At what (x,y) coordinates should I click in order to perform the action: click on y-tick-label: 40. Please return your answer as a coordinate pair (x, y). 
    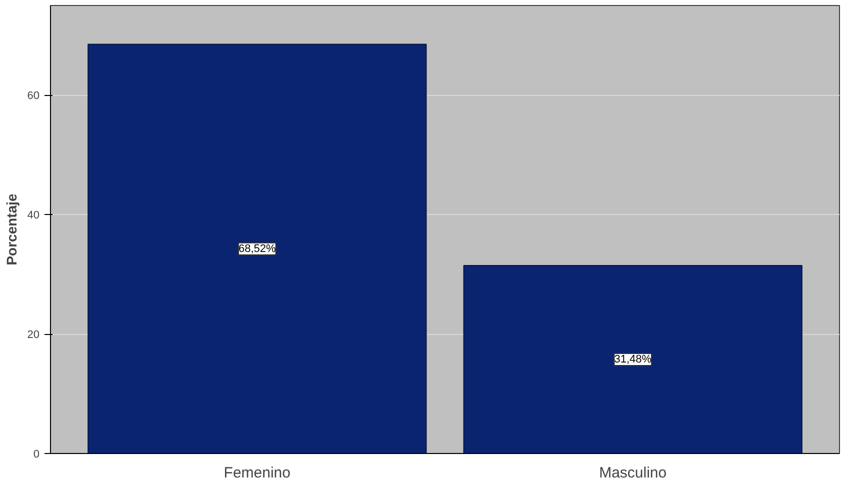
    Looking at the image, I should click on (33, 216).